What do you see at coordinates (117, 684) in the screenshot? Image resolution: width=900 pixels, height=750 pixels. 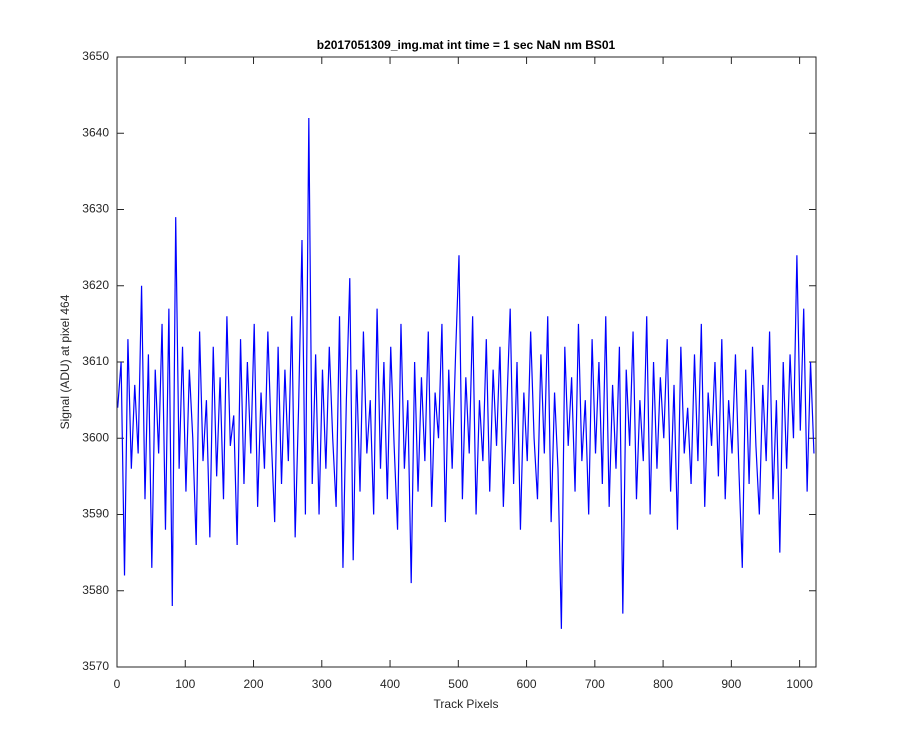 I see `x-tick-label: 0` at bounding box center [117, 684].